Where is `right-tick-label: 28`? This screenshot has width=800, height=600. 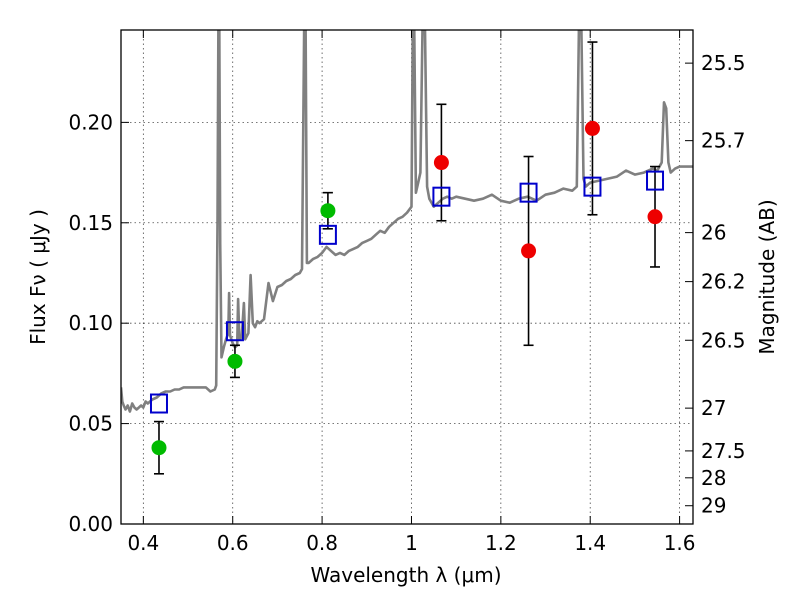
right-tick-label: 28 is located at coordinates (713, 478).